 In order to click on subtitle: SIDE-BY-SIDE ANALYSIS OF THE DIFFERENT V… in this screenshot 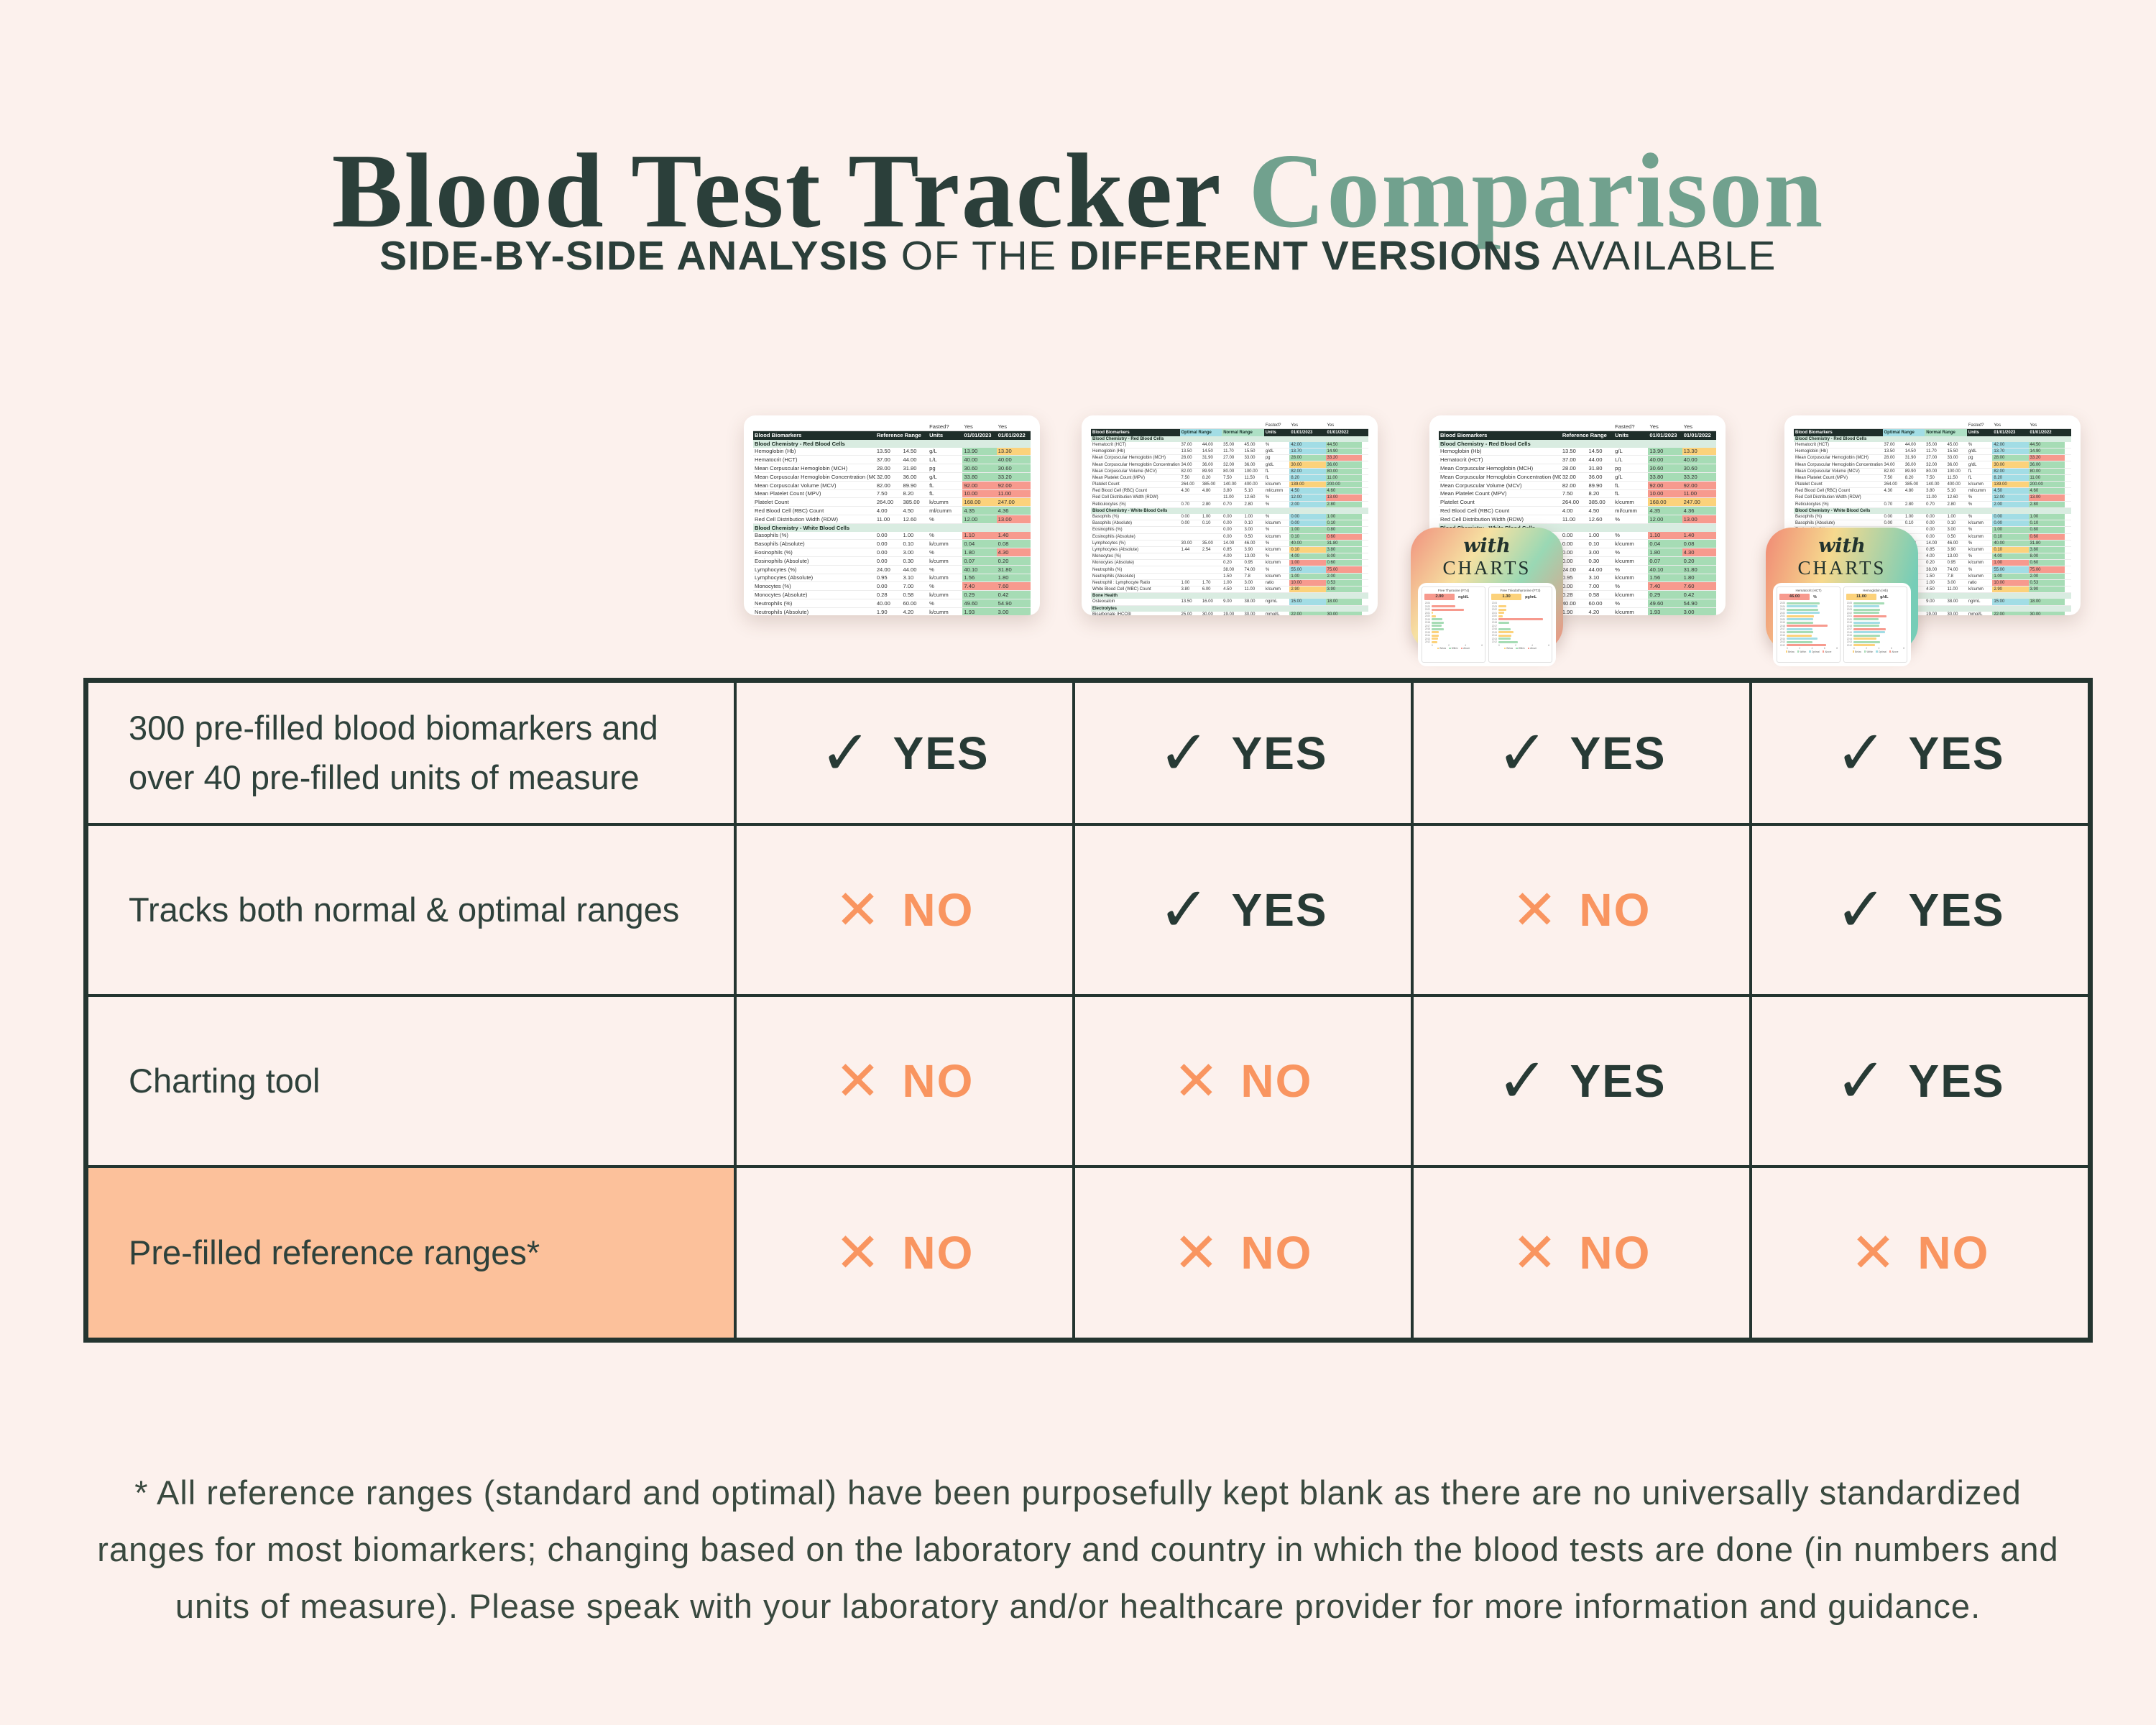, I will do `click(1078, 256)`.